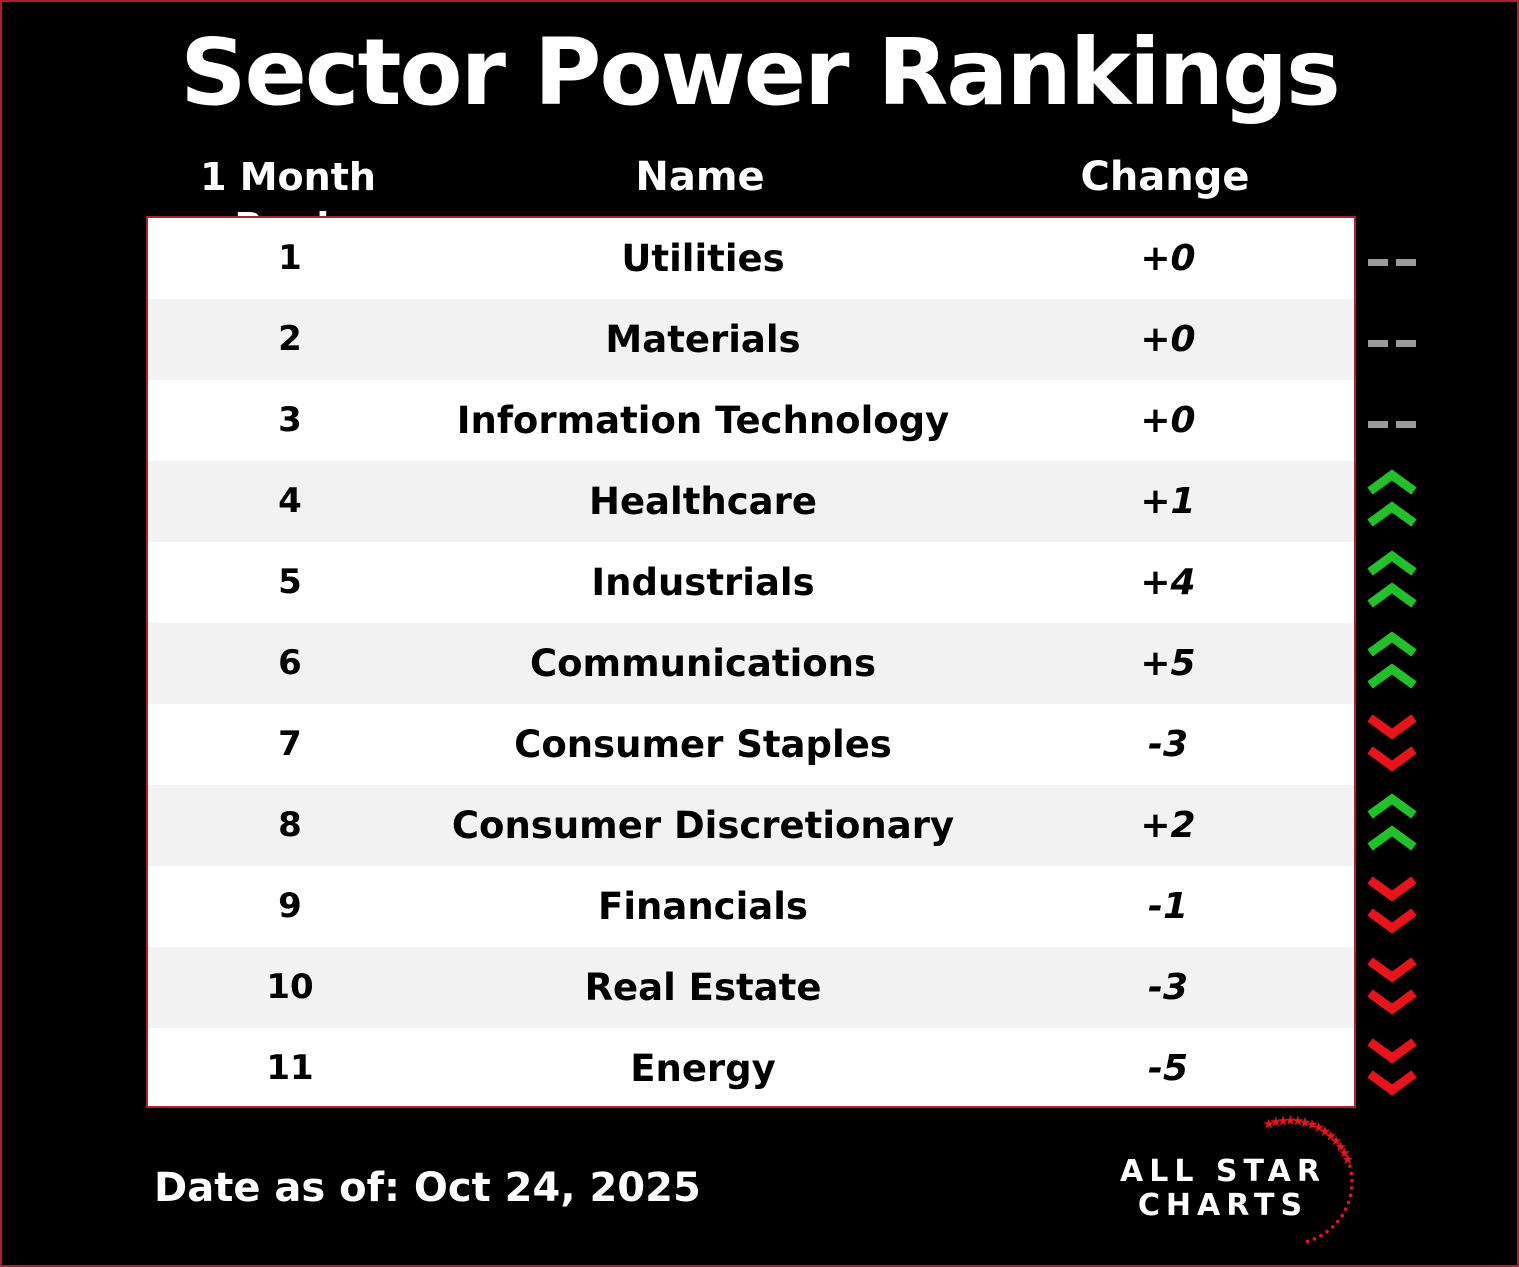 Image resolution: width=1519 pixels, height=1267 pixels. Describe the element at coordinates (1168, 582) in the screenshot. I see `change-cell: +4` at that location.